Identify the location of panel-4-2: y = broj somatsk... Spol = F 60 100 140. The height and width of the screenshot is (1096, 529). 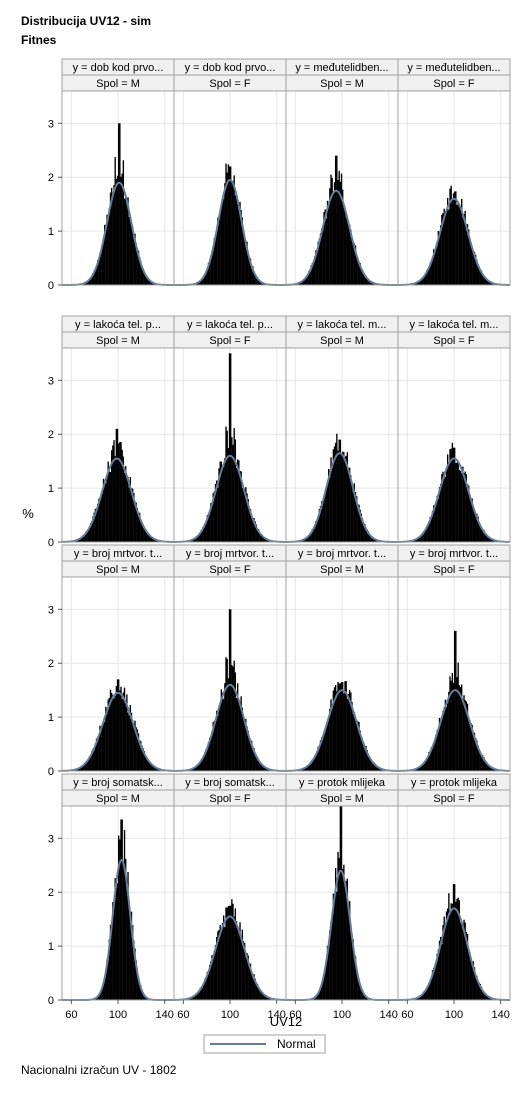
(230, 897).